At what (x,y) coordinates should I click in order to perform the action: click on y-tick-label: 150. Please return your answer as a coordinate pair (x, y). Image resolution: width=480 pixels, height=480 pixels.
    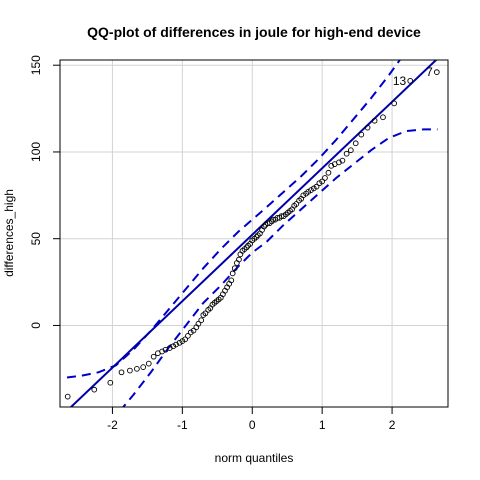
    Looking at the image, I should click on (36, 65).